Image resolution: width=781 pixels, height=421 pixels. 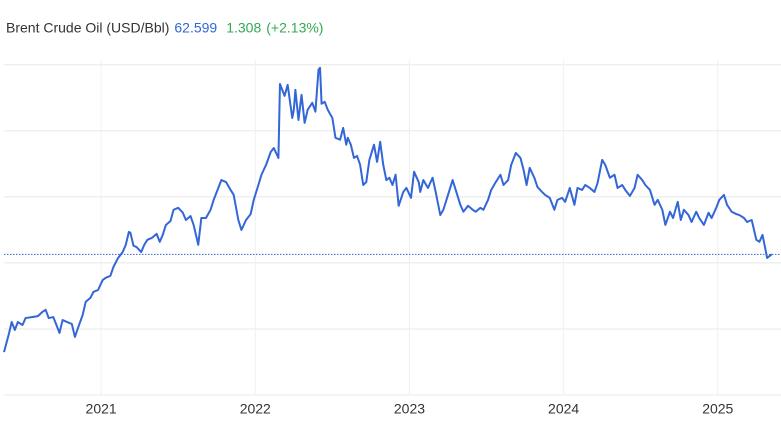 What do you see at coordinates (294, 28) in the screenshot?
I see `price-change-percent: (+2.13%)` at bounding box center [294, 28].